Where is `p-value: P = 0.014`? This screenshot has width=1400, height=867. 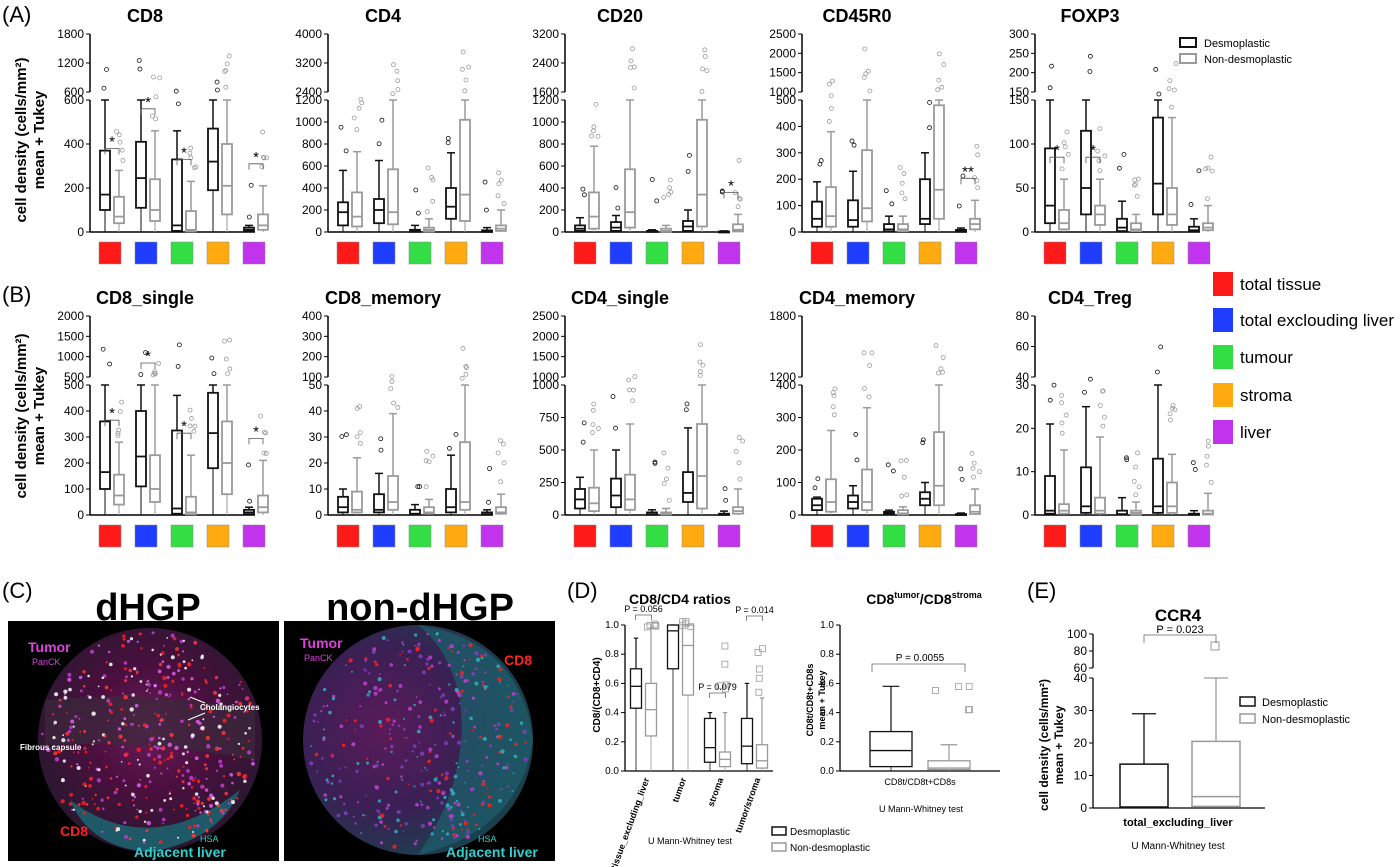 p-value: P = 0.014 is located at coordinates (754, 610).